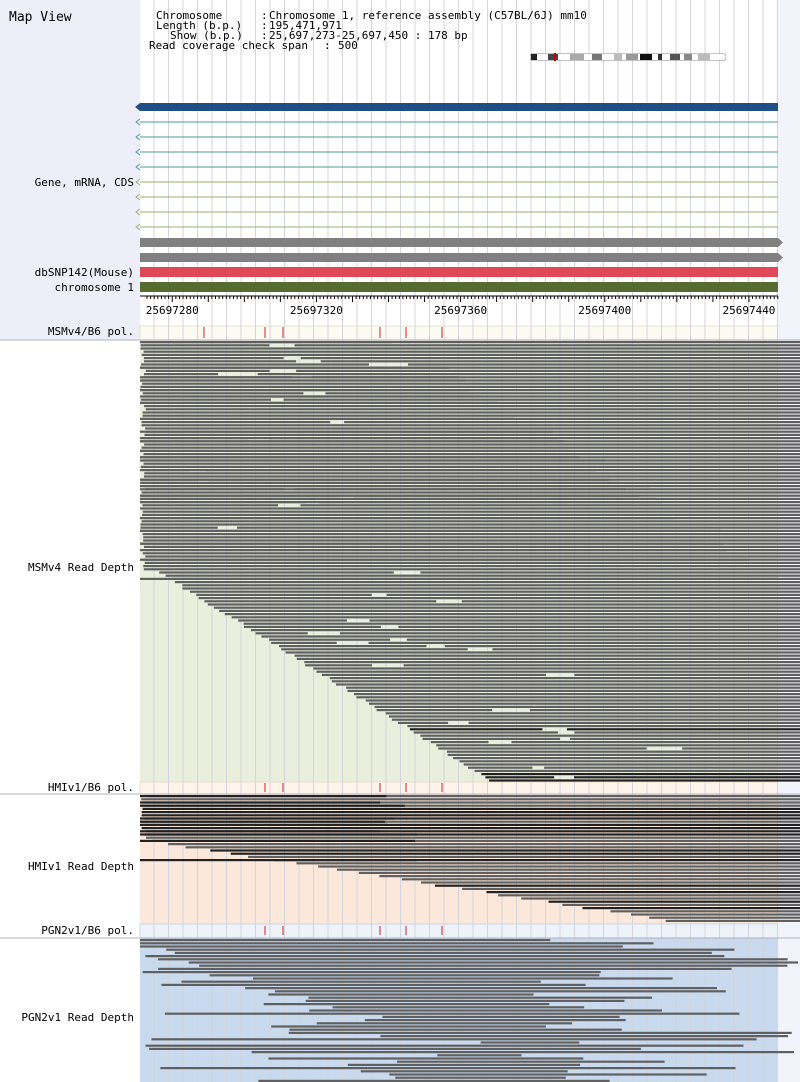  I want to click on dbsnp-bar, so click(459, 272).